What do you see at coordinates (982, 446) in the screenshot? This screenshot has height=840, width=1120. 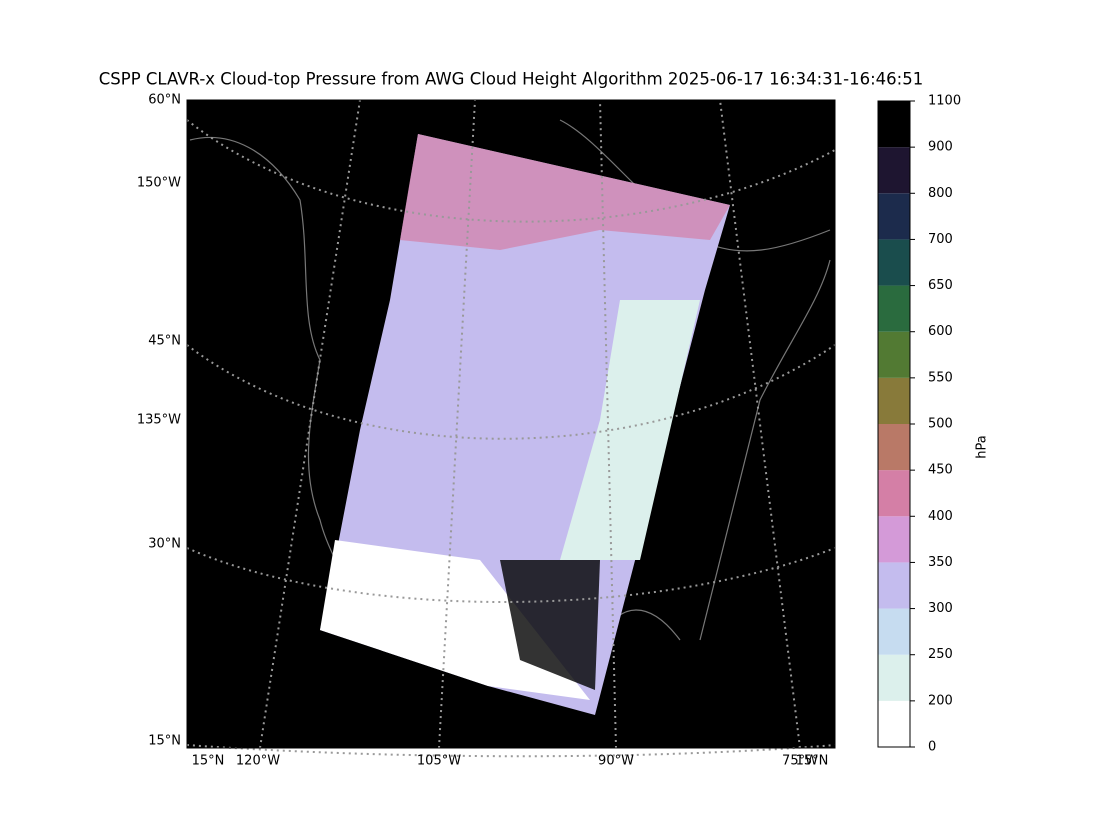 I see `colorbar-label: hPa` at bounding box center [982, 446].